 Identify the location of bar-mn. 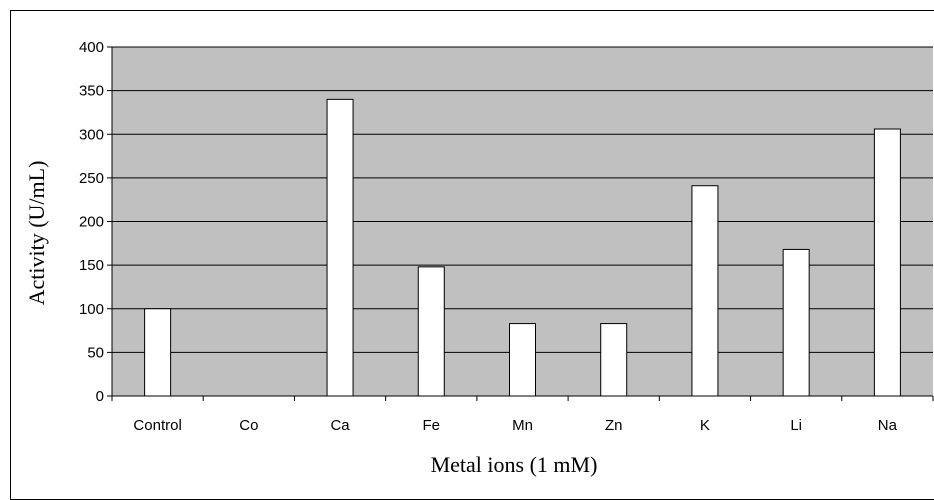
(522, 360).